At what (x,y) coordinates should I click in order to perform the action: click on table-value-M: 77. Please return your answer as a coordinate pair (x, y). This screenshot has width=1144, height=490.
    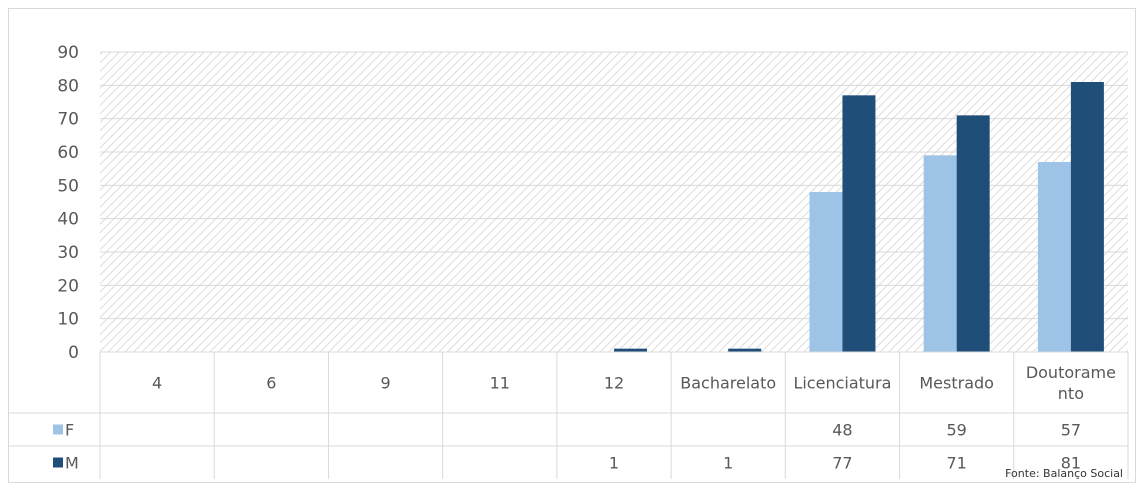
    Looking at the image, I should click on (842, 463).